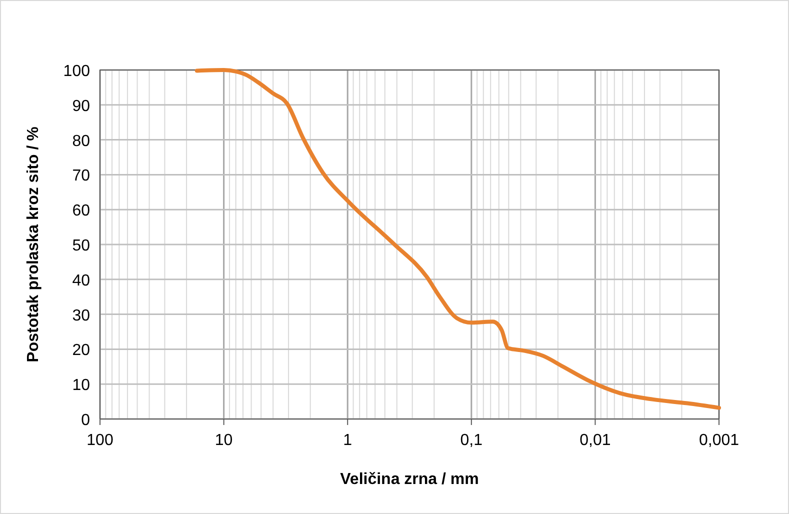 The image size is (789, 514). What do you see at coordinates (85, 420) in the screenshot?
I see `y-tick-label: 0` at bounding box center [85, 420].